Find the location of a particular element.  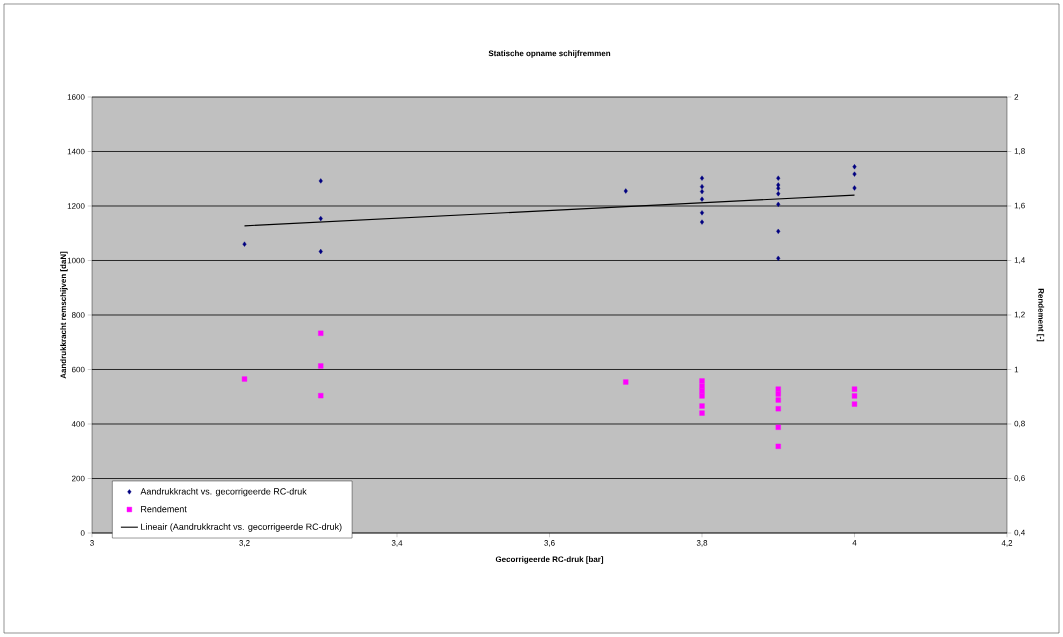

legend-label: Lineair (Aandrukkracht vs. gecorrigeerde RC-druk) is located at coordinates (241, 527).